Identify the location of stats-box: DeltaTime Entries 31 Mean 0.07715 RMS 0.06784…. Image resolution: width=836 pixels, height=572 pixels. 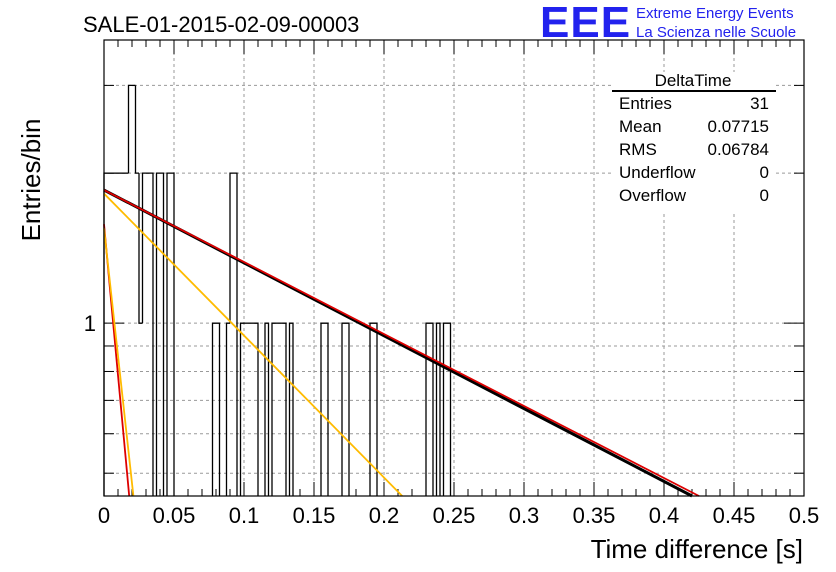
(694, 141).